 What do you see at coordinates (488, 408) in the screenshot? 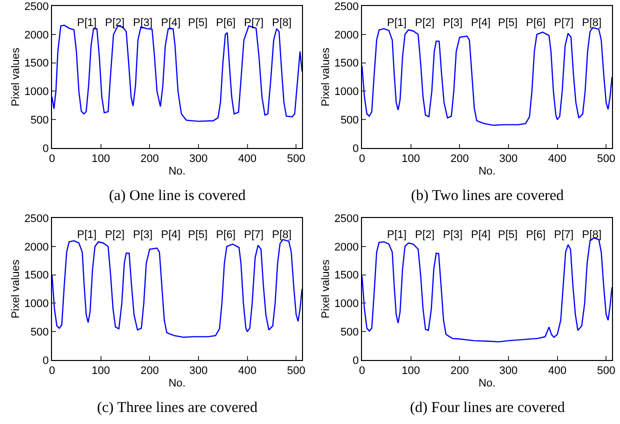
I see `text: (d) Four lines are covered` at bounding box center [488, 408].